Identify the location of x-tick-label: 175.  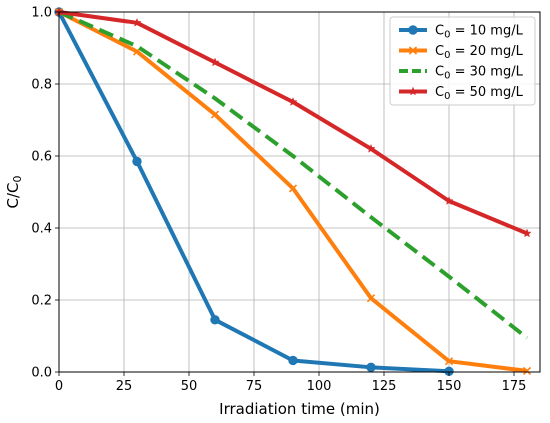
(514, 386).